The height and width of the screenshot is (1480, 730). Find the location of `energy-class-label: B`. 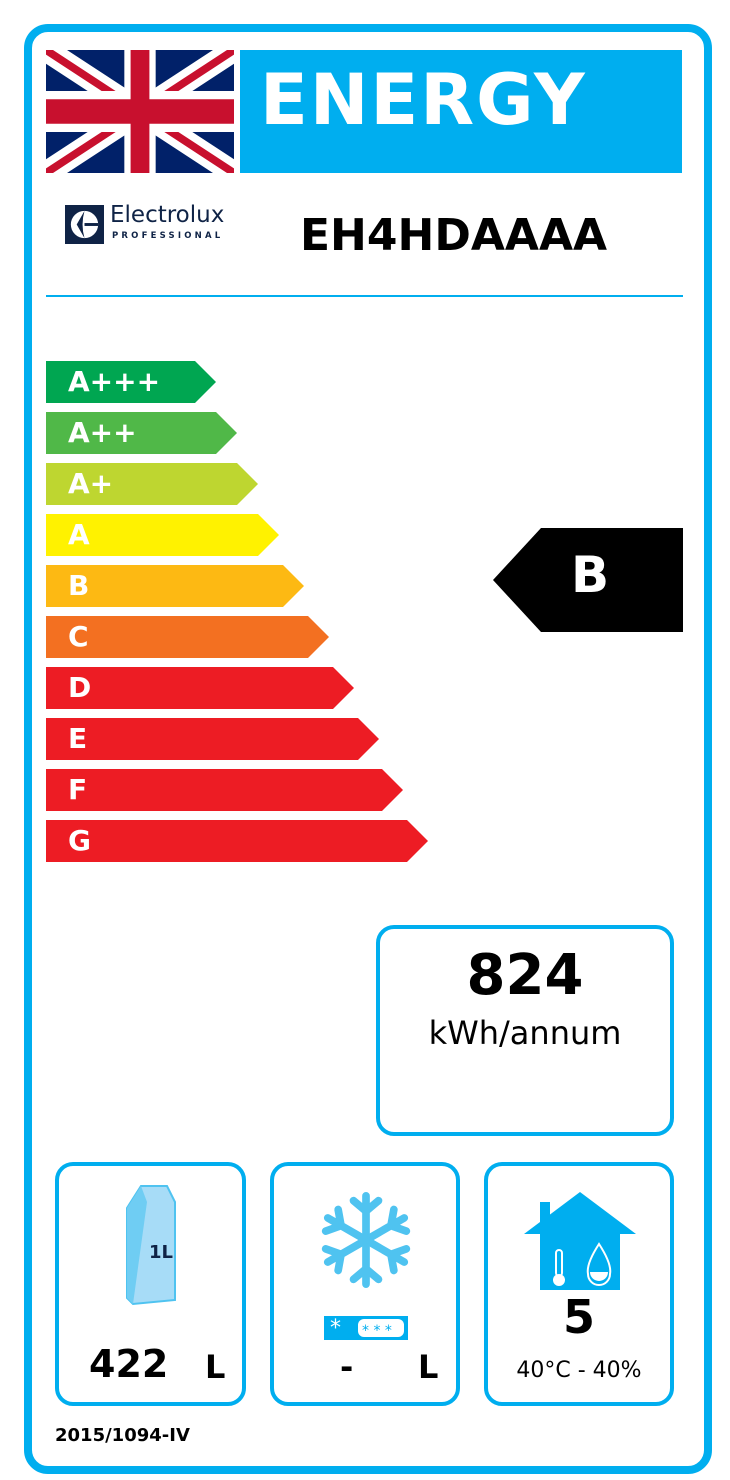

energy-class-label: B is located at coordinates (79, 585).